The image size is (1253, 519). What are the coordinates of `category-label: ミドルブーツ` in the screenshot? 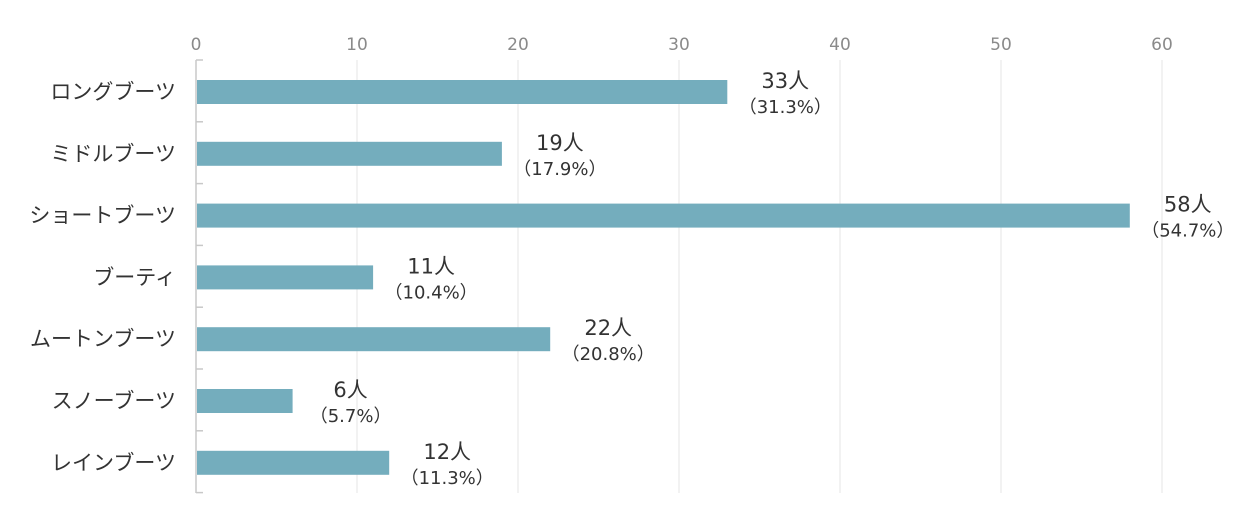 It's located at (113, 154).